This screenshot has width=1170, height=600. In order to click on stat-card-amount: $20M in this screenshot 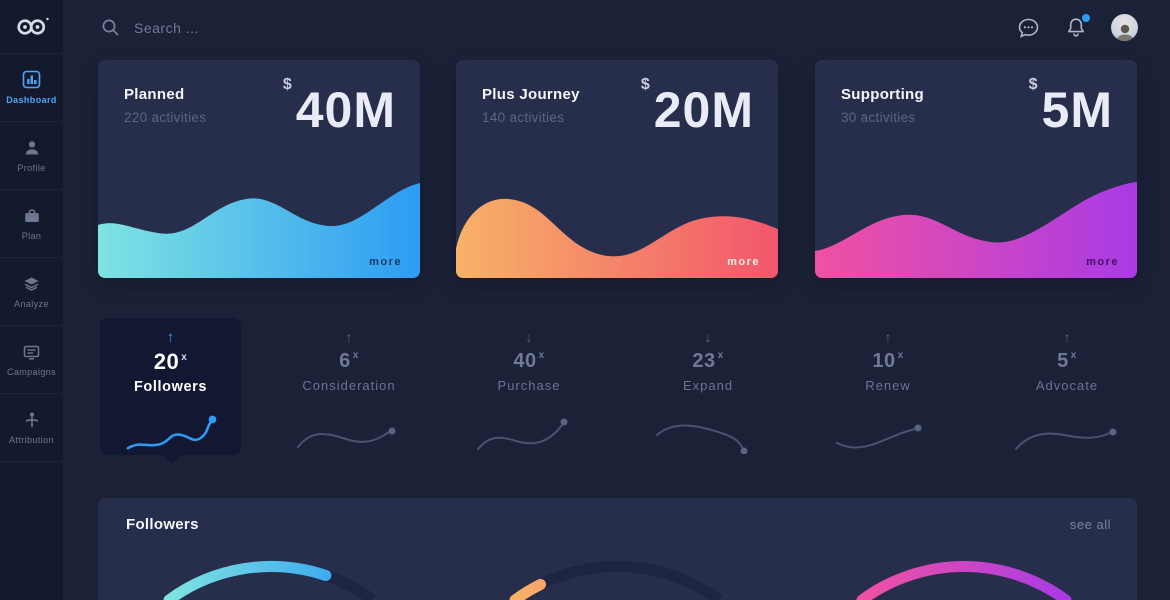, I will do `click(697, 107)`.